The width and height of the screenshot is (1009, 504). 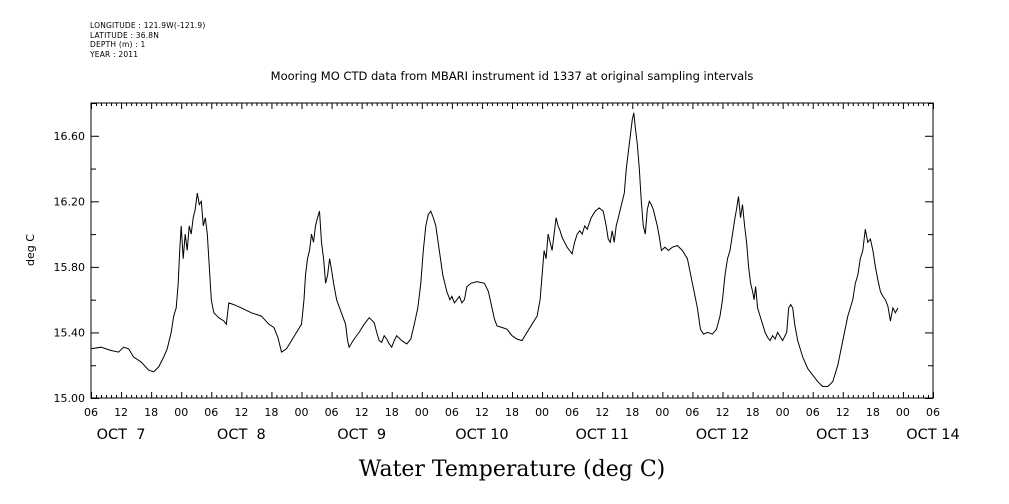 I want to click on y-tick-label: 15.00, so click(x=70, y=398).